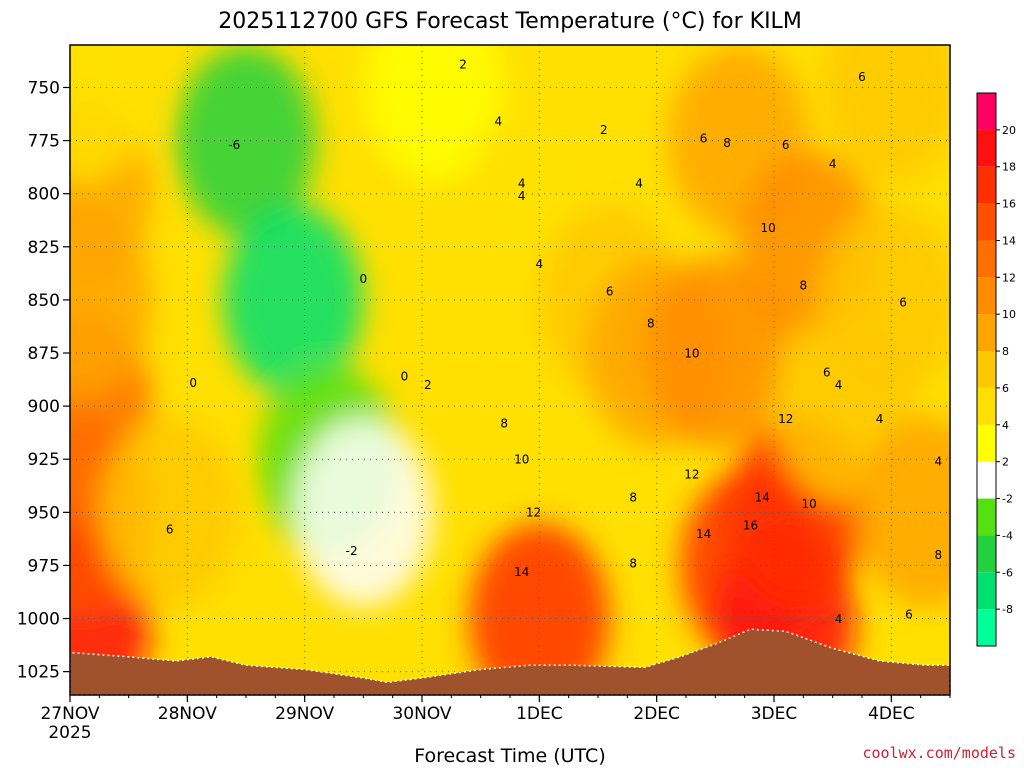 The width and height of the screenshot is (1024, 768). What do you see at coordinates (1009, 240) in the screenshot?
I see `colorbar-label: 14` at bounding box center [1009, 240].